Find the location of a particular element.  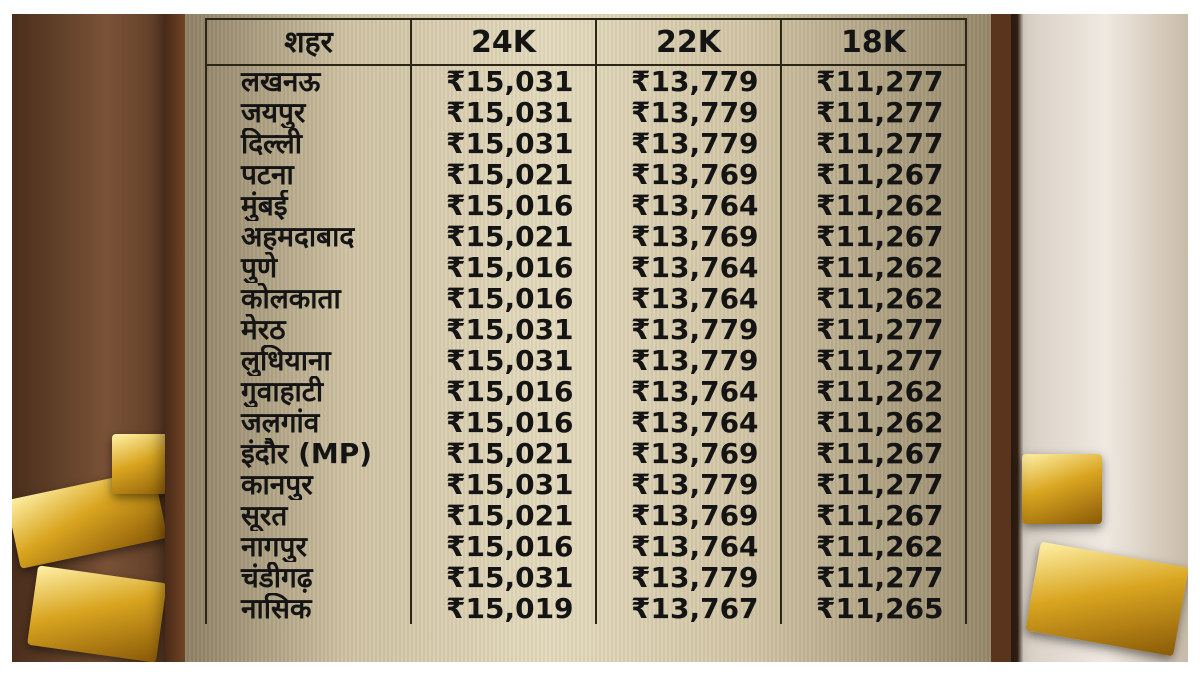

city-cell: नागपुर is located at coordinates (308, 546).